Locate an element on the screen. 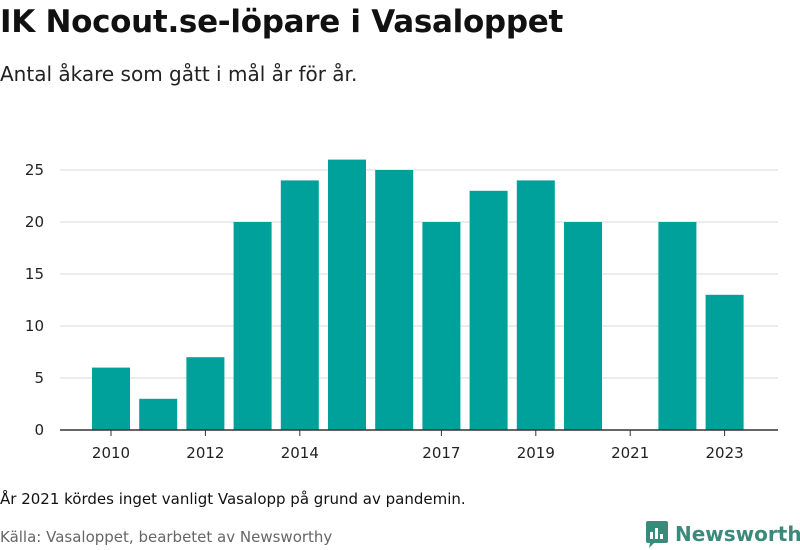 This screenshot has width=800, height=550. x-axis-ticks: 2010 2012 2014 2017 2019 2021 2023 is located at coordinates (418, 446).